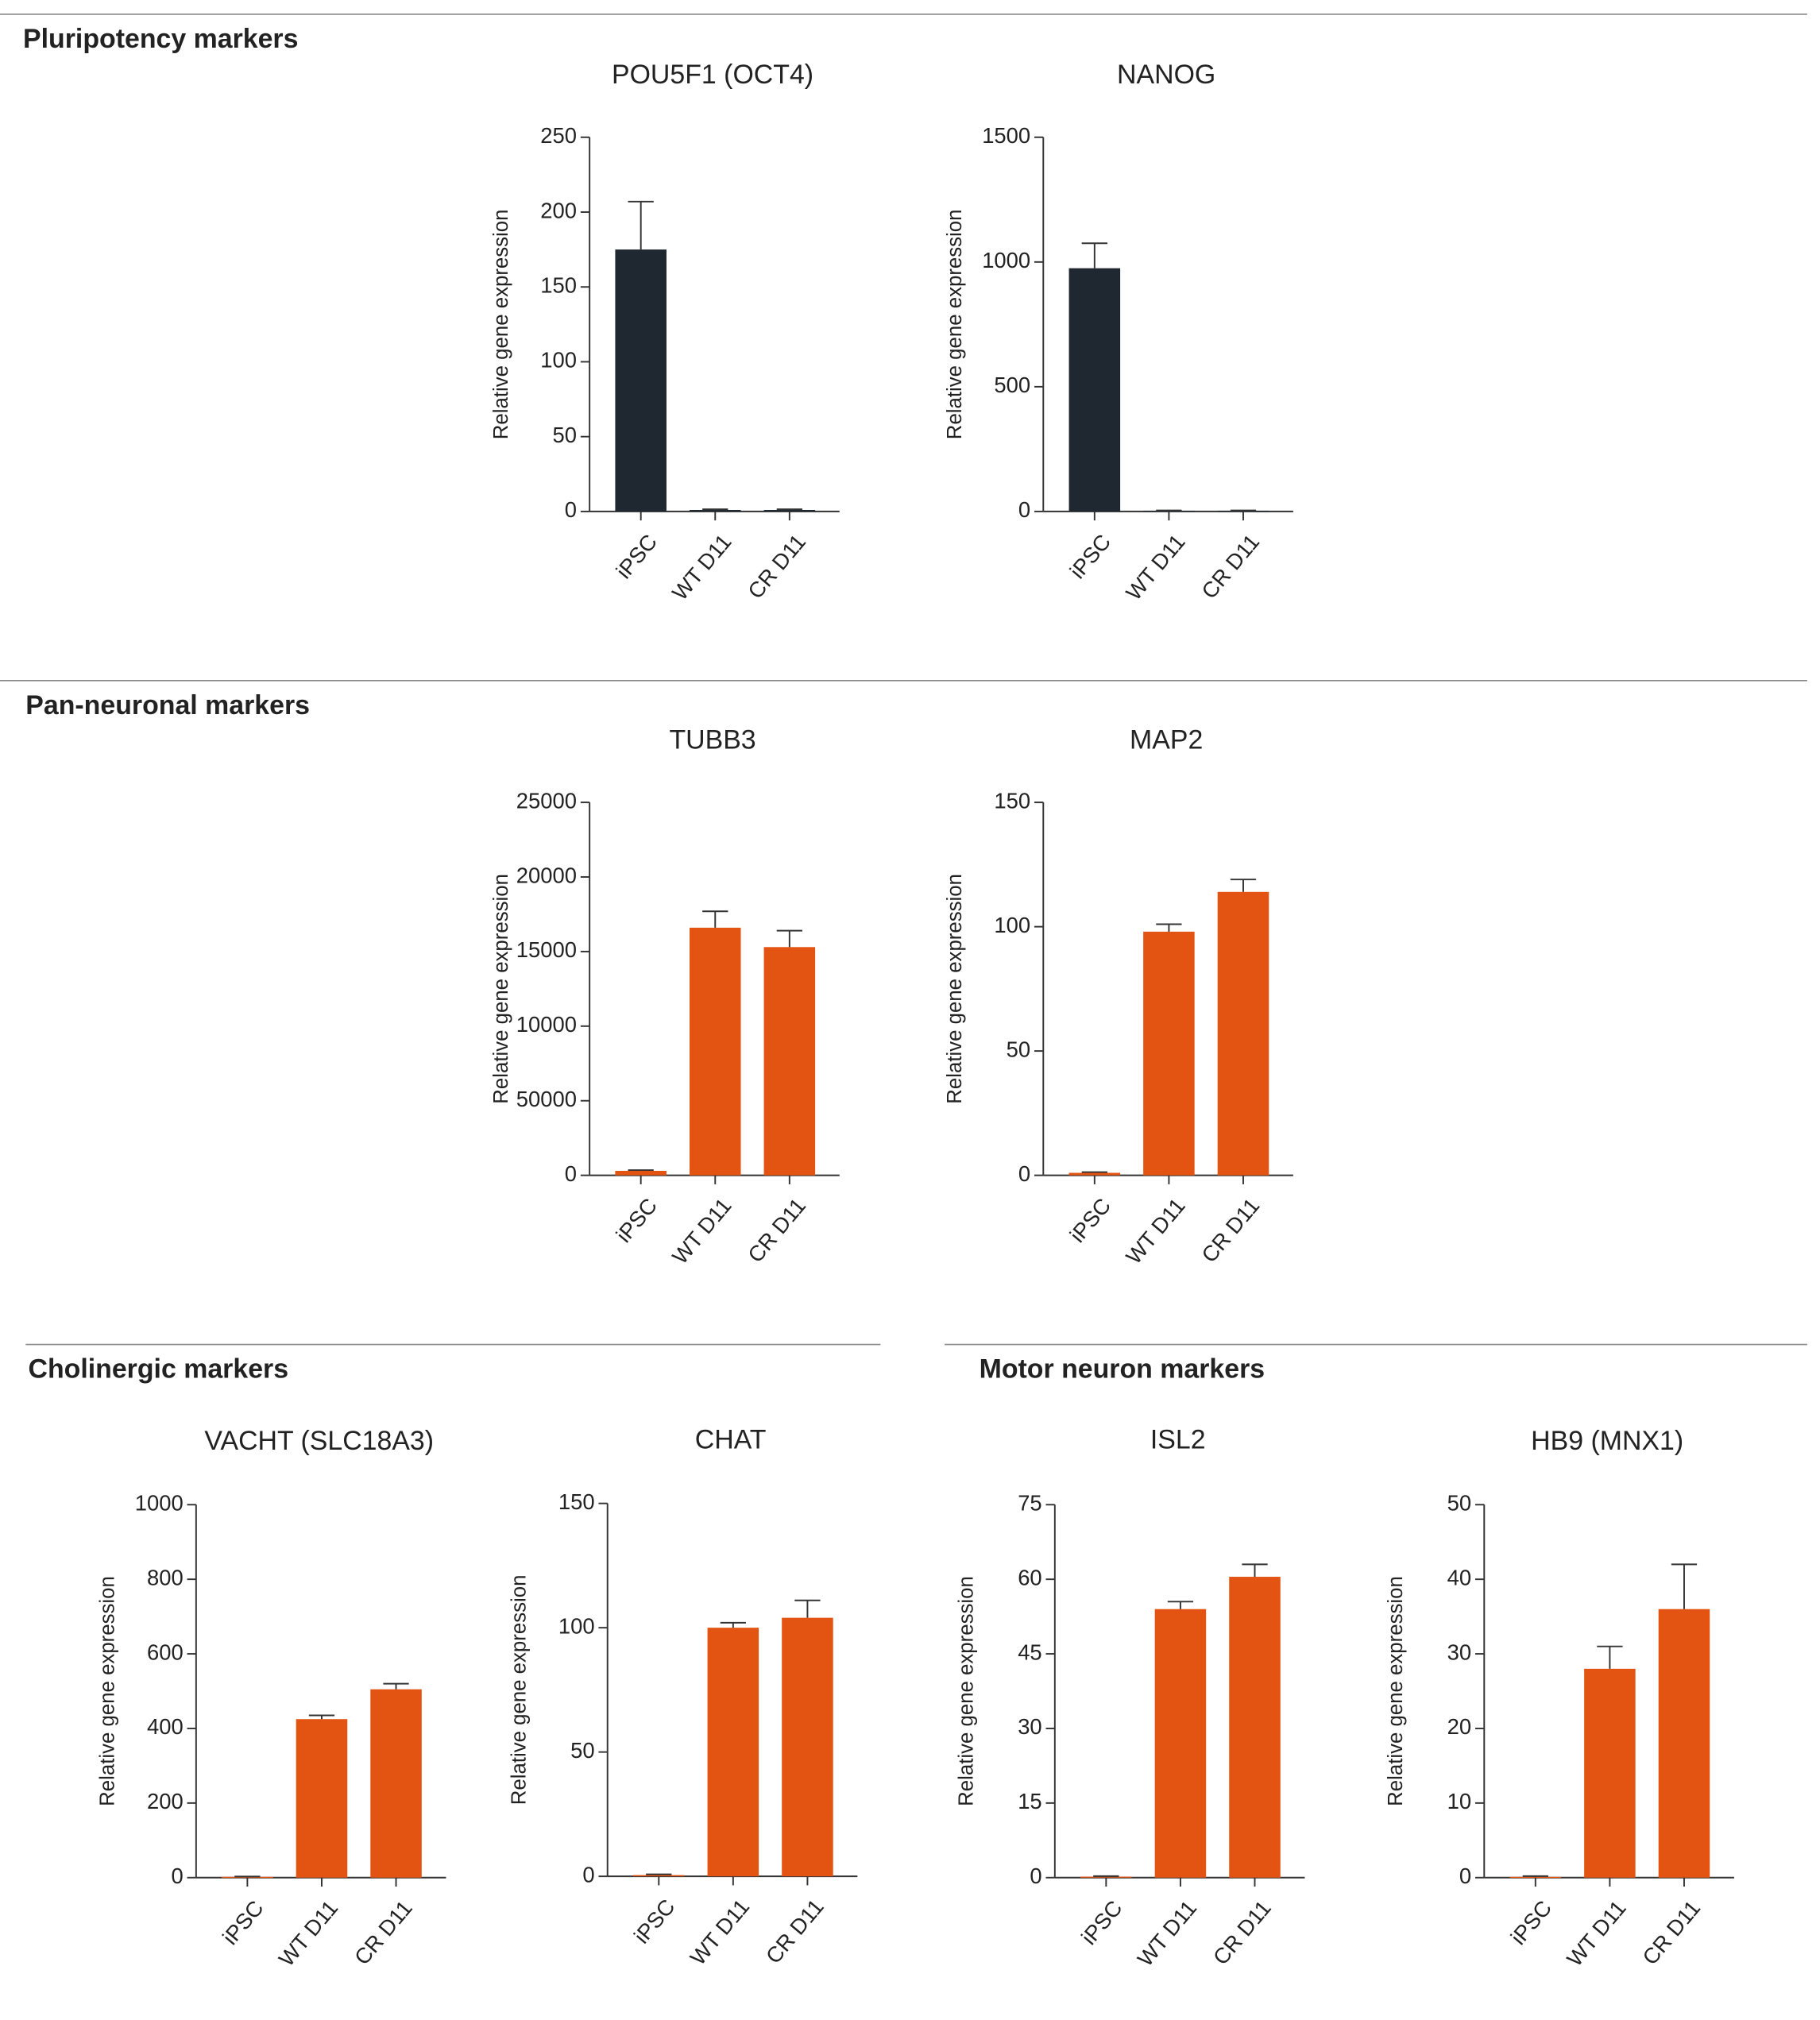 The image size is (1820, 2020). I want to click on chart-title: NANOG, so click(1166, 75).